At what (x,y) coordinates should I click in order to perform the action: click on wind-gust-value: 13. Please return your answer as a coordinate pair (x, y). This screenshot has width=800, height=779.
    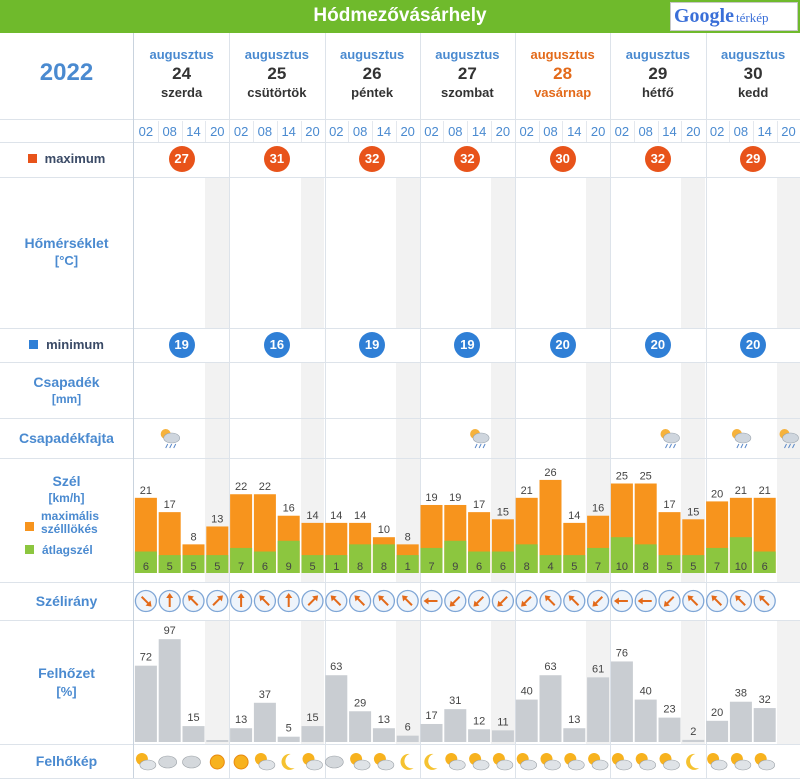
    Looking at the image, I should click on (217, 519).